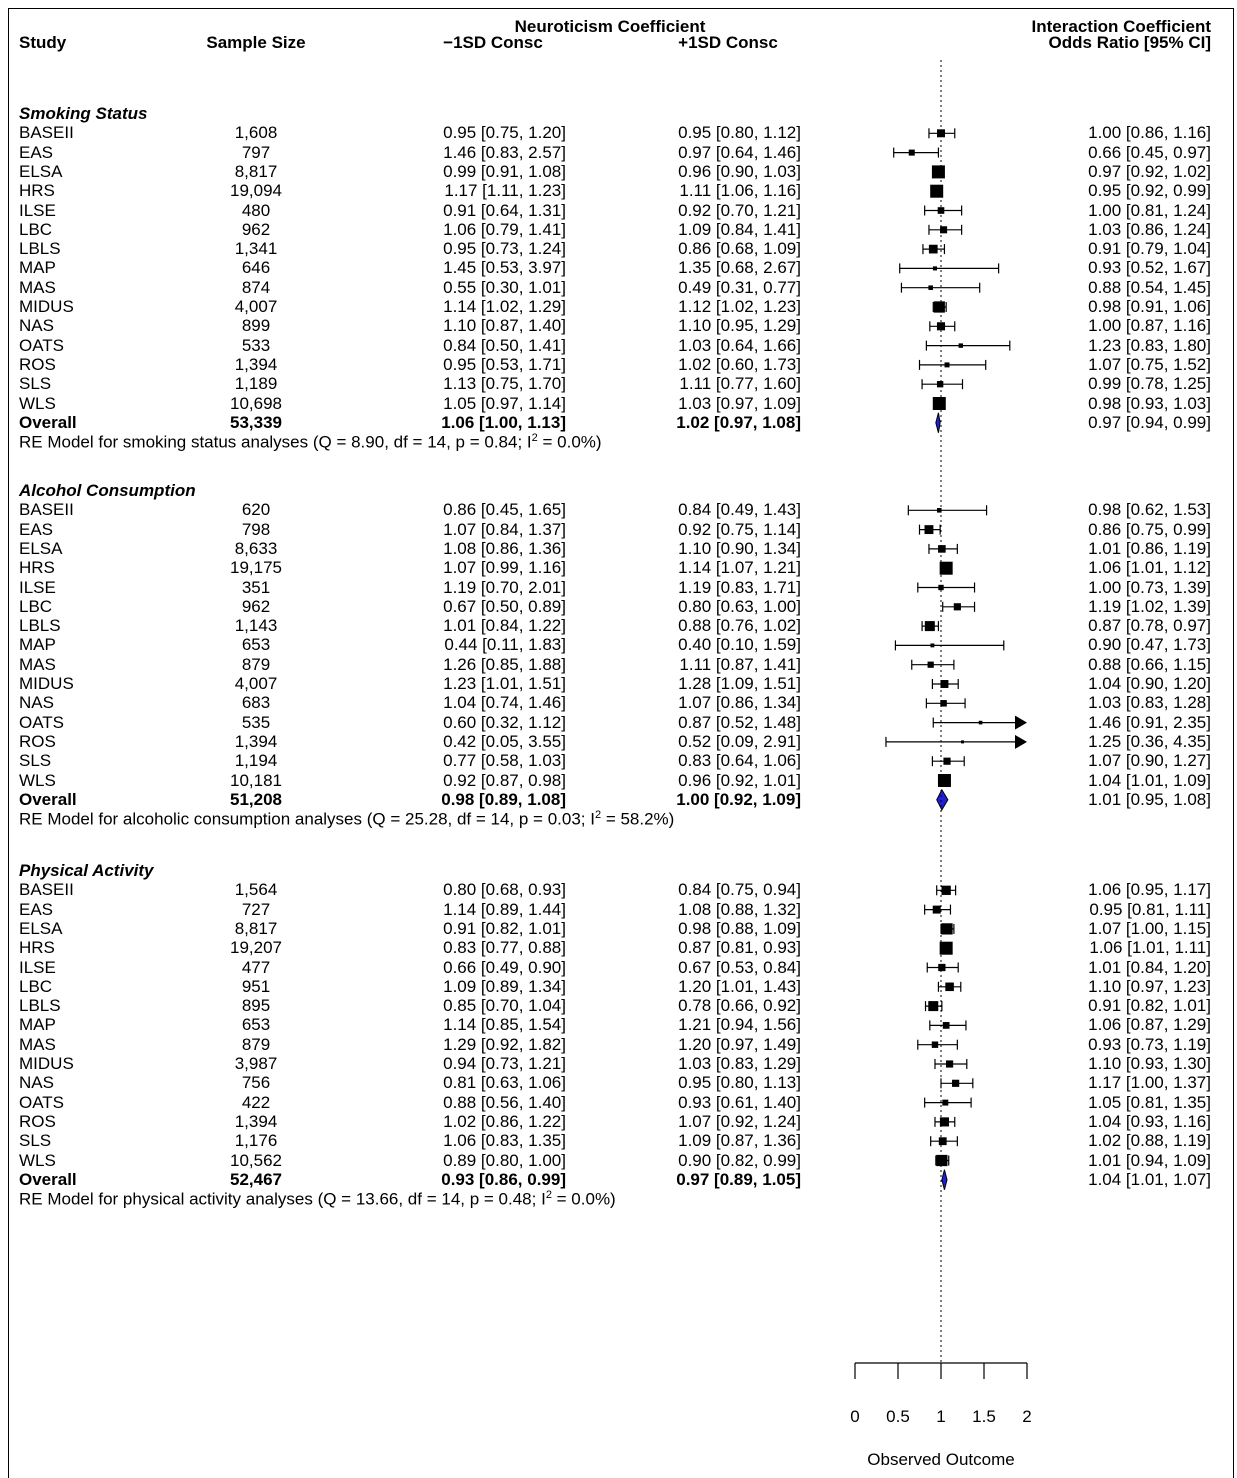 Image resolution: width=1237 pixels, height=1478 pixels. I want to click on header-odds-ratio: Odds Ratio [95% CI], so click(1129, 42).